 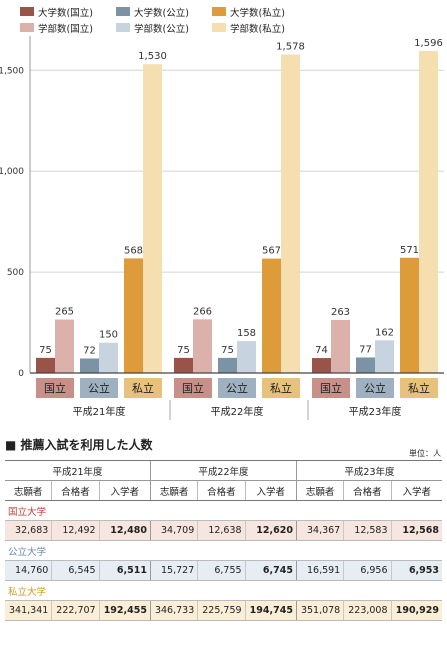 What do you see at coordinates (257, 13) in the screenshot?
I see `legend-label: 大学数(私立)` at bounding box center [257, 13].